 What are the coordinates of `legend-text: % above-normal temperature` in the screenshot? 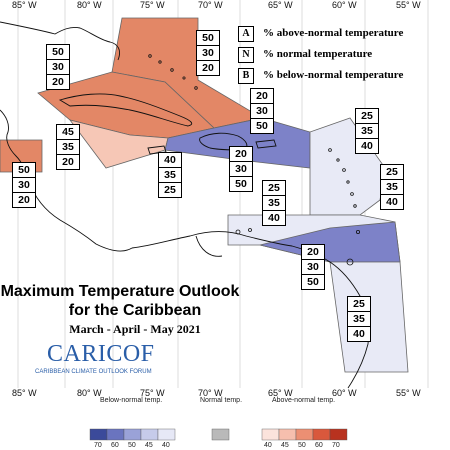 It's located at (333, 33).